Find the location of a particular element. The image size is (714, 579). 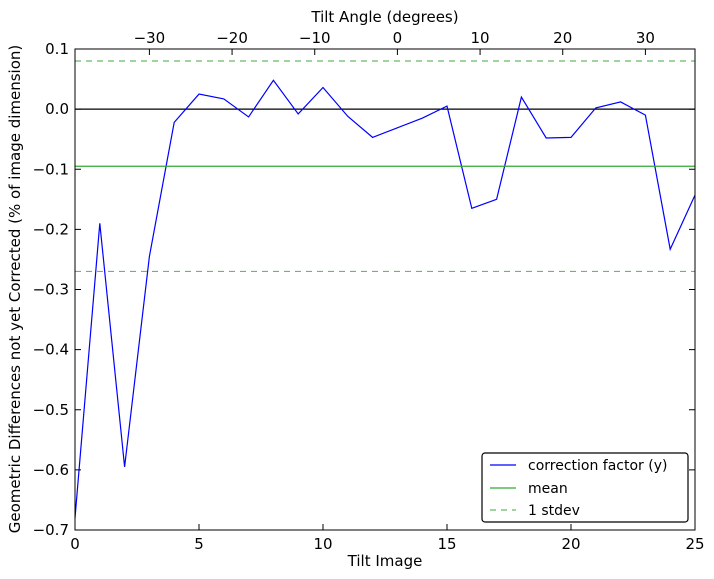

y-tick-label: 0.0 is located at coordinates (57, 109).